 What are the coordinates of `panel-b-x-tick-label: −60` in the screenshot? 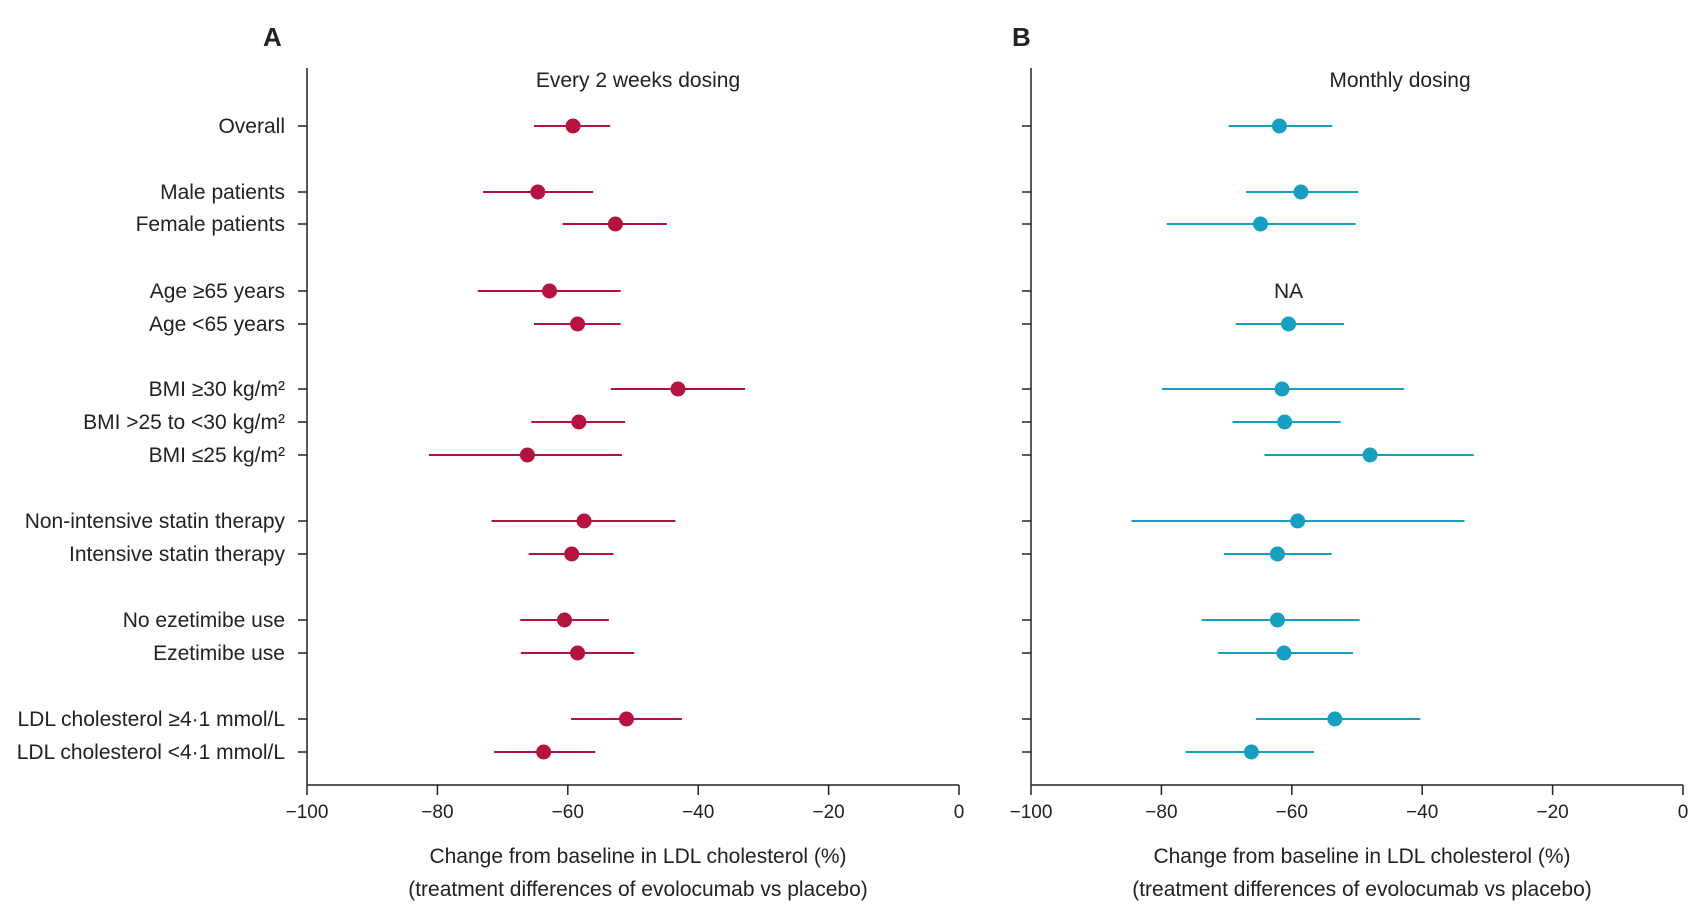 It's located at (1292, 812).